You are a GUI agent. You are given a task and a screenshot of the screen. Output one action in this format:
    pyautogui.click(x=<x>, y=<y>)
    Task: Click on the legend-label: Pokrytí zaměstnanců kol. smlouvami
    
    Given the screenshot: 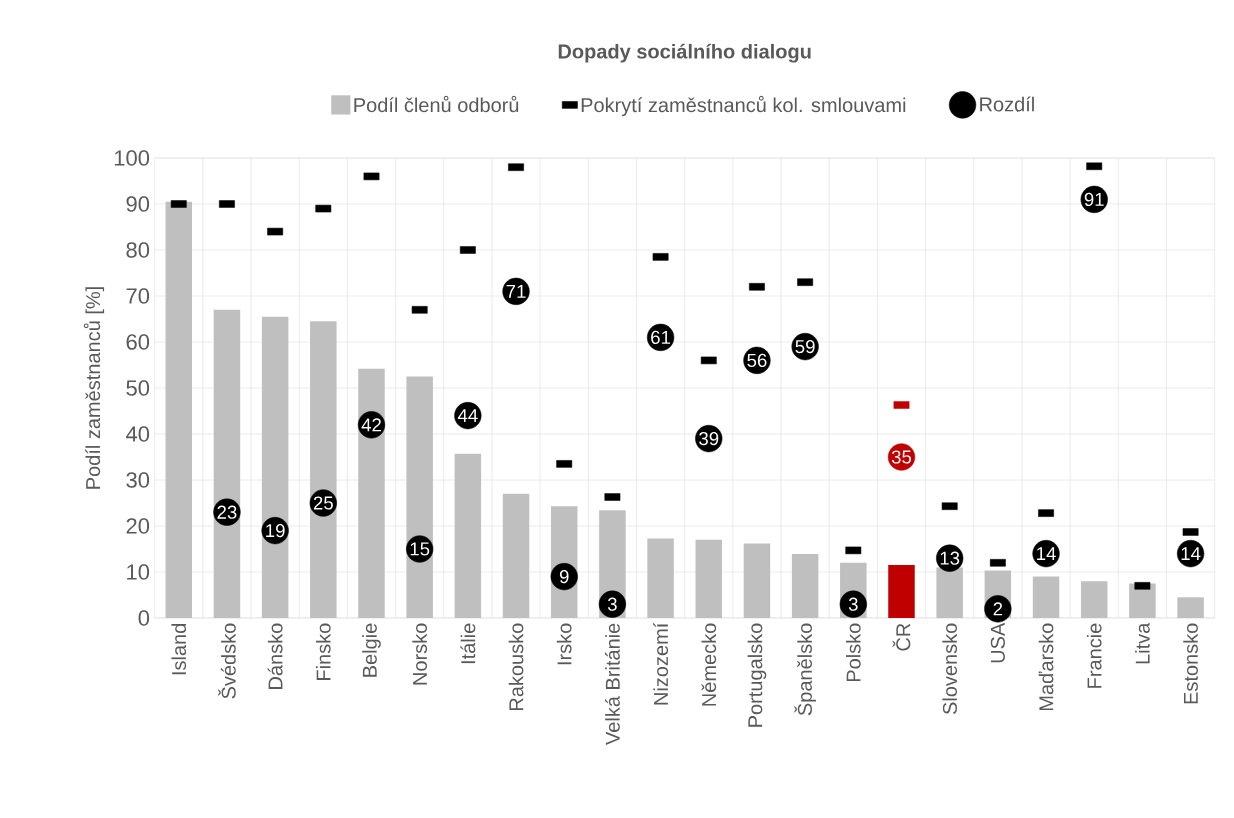 What is the action you would take?
    pyautogui.click(x=743, y=106)
    